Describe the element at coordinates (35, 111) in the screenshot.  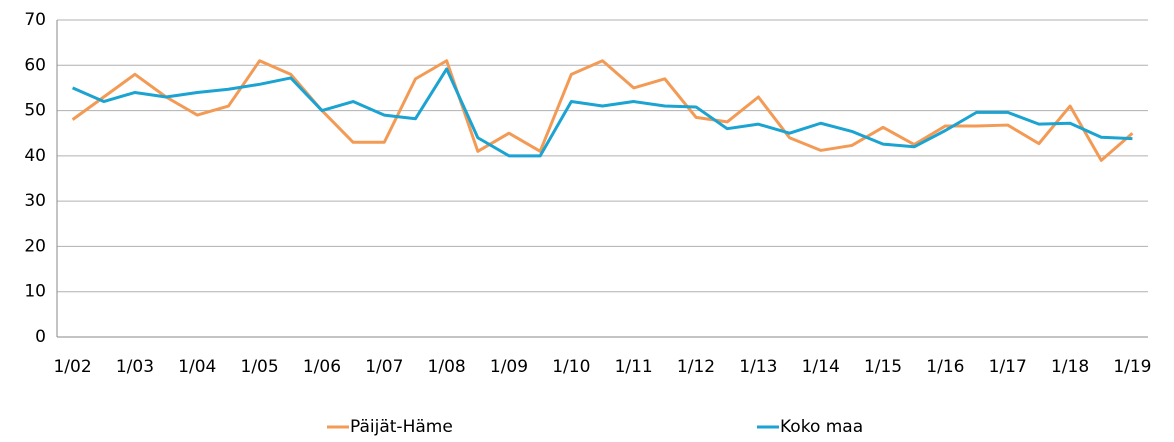
I see `y-tick-label: 50` at that location.